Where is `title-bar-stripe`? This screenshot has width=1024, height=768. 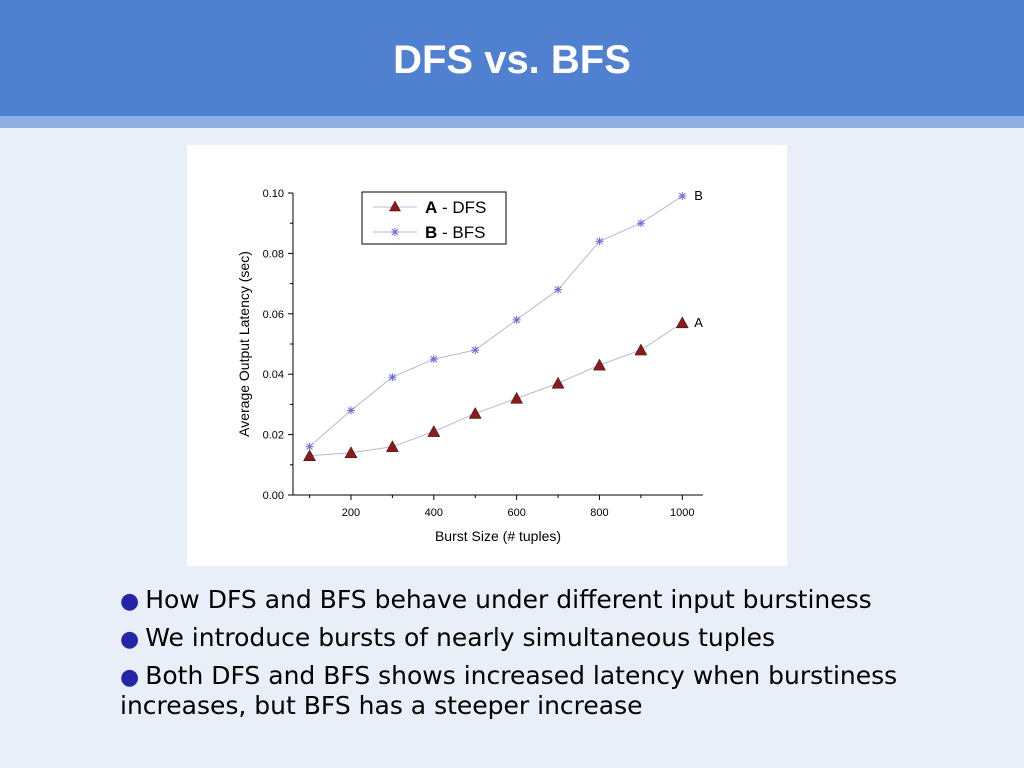 title-bar-stripe is located at coordinates (512, 122).